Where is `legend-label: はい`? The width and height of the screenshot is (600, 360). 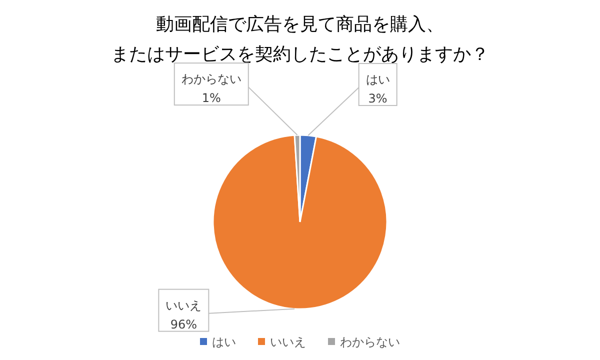
legend-label: はい is located at coordinates (224, 342).